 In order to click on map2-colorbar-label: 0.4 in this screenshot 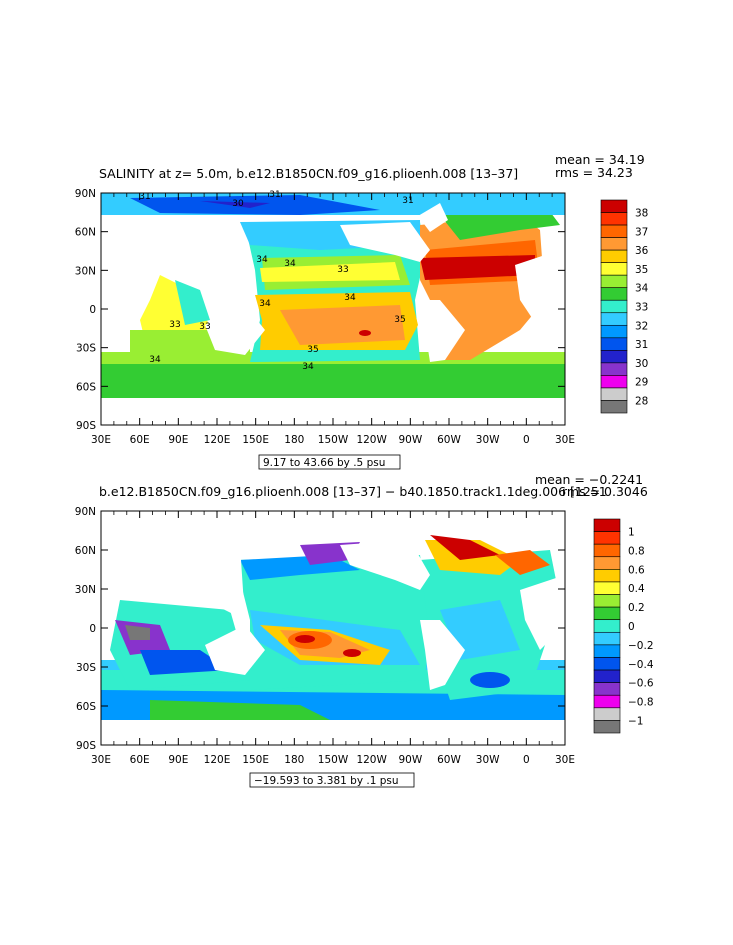, I will do `click(636, 589)`.